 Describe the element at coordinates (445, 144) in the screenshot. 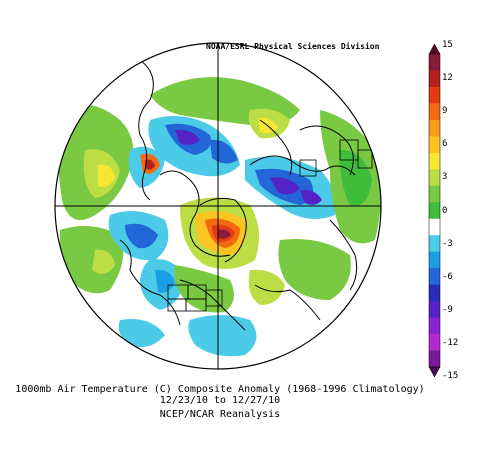

I see `colorbar-tick-label: 6` at that location.